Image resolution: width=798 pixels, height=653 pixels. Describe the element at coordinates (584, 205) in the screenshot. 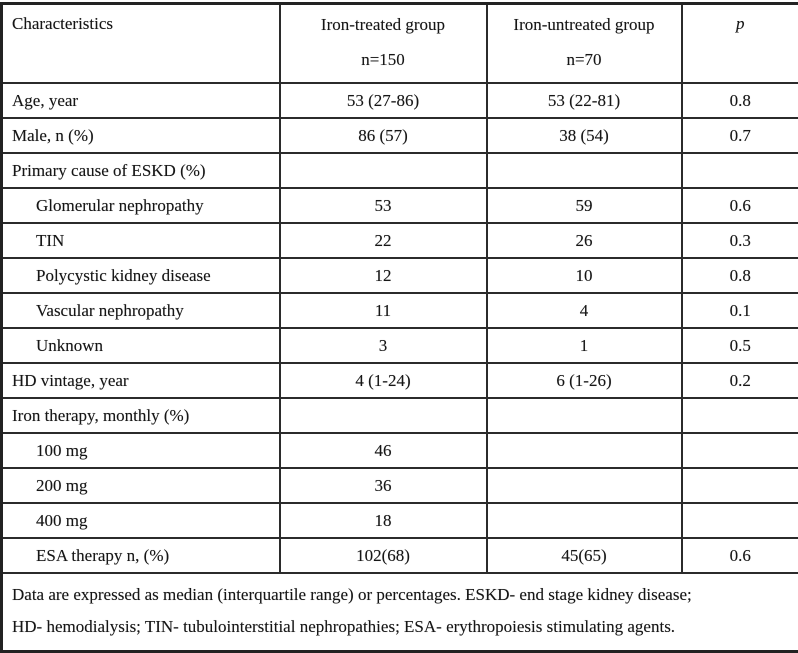

I see `untreated-value: 59` at that location.